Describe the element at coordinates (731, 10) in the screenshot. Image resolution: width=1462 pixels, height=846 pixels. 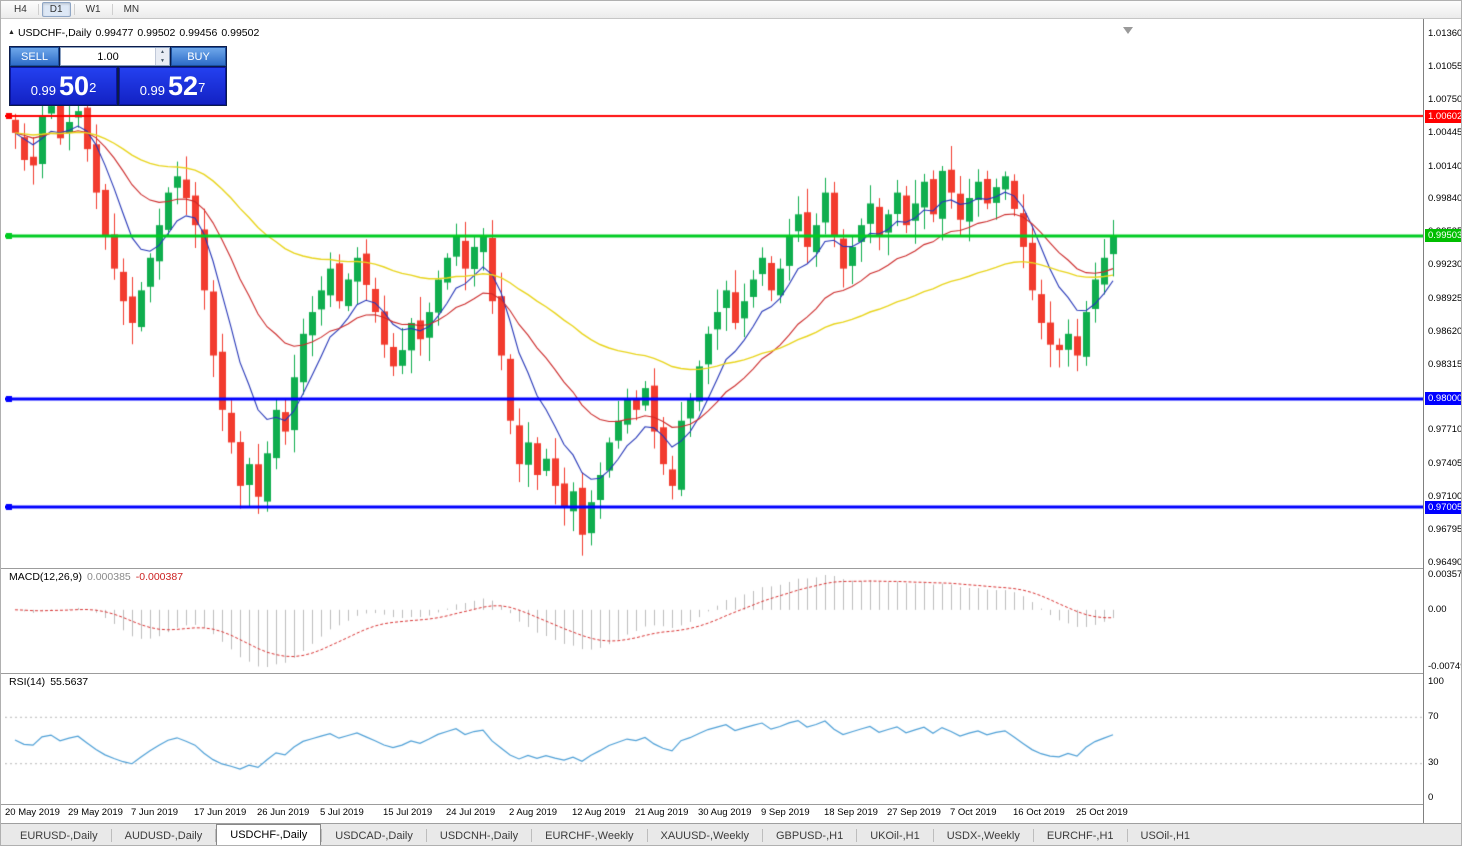
I see `timeframe-toolbar: H4 D1 W1 MN` at that location.